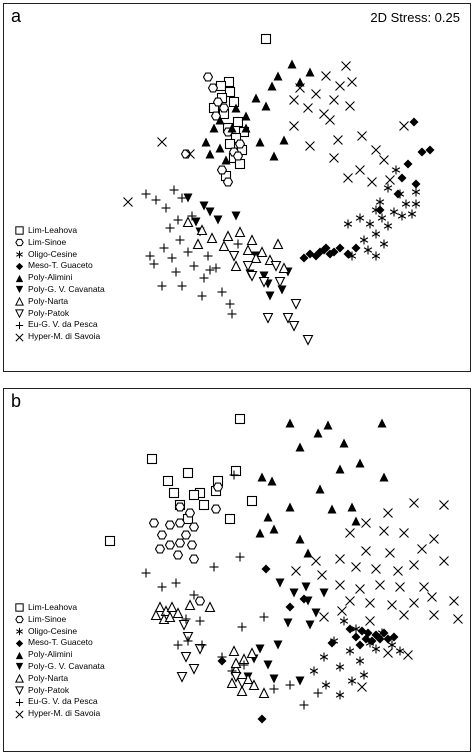 Image resolution: width=474 pixels, height=756 pixels. Describe the element at coordinates (59, 231) in the screenshot. I see `legend-item-lim-leahova: Lim-Leahova` at that location.